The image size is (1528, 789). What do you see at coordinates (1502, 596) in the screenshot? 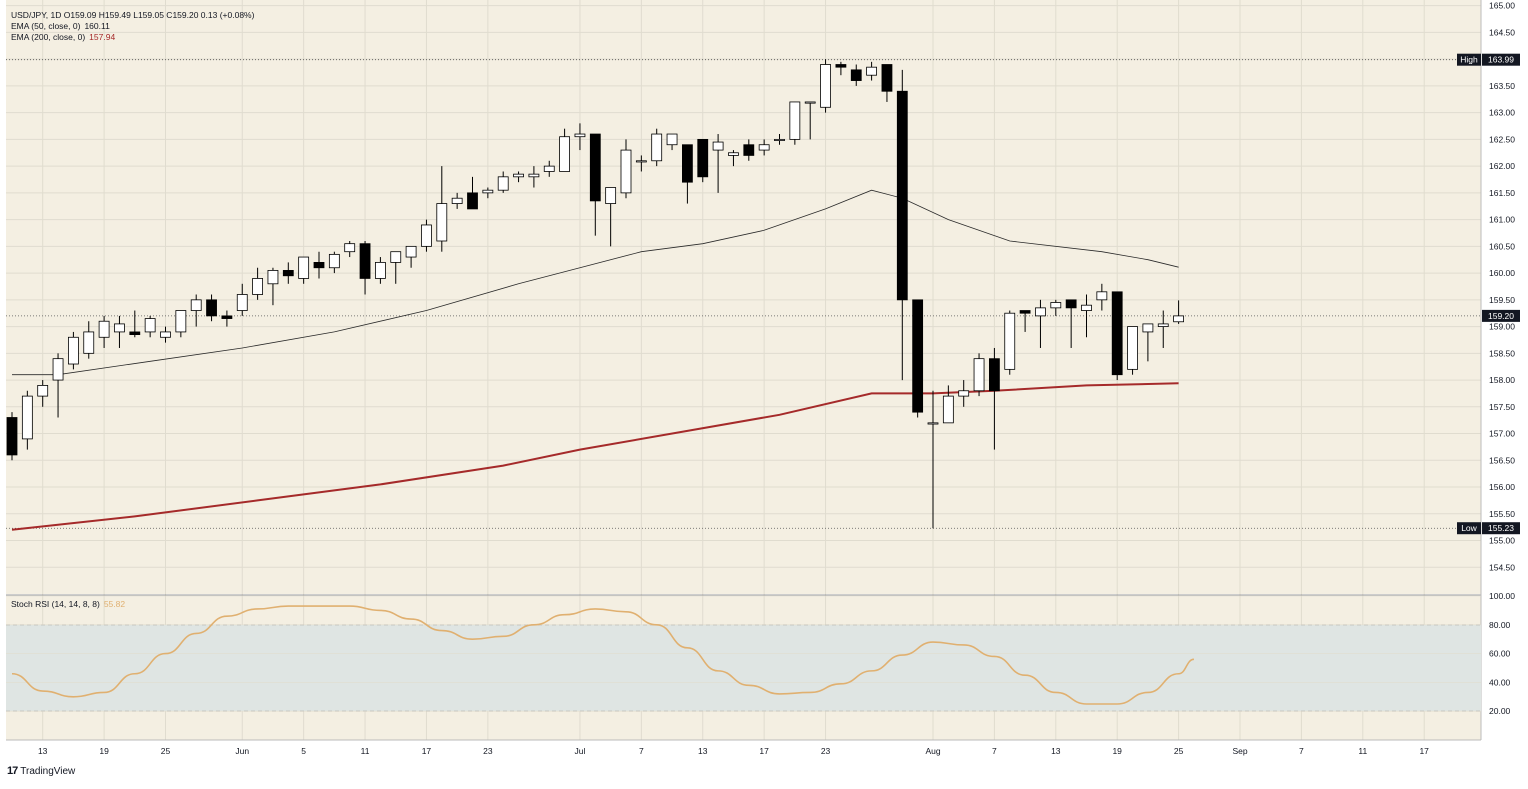
I see `stoch-axis-label: 100.00` at bounding box center [1502, 596].